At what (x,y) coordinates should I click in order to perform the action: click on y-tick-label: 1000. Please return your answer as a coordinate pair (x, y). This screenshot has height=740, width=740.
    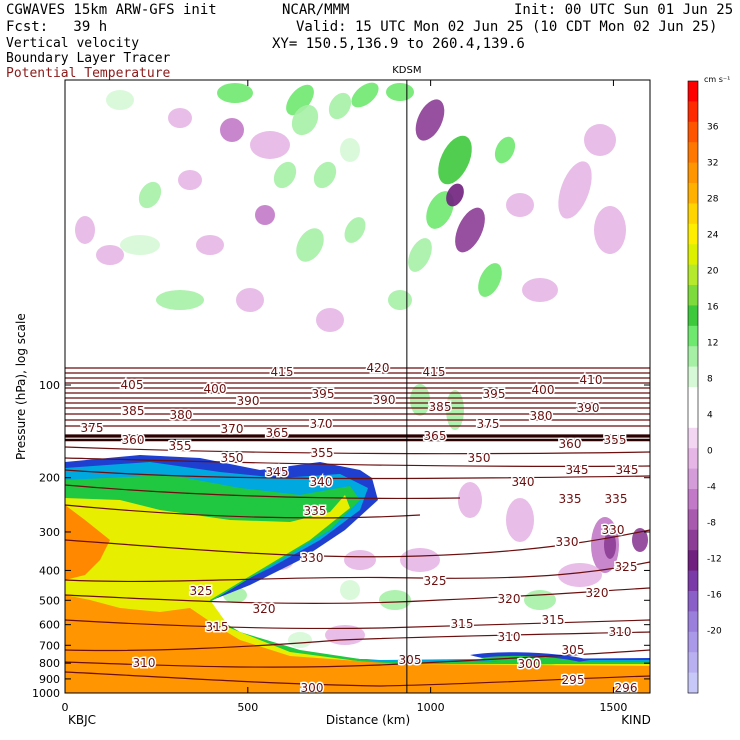
    Looking at the image, I should click on (46, 693).